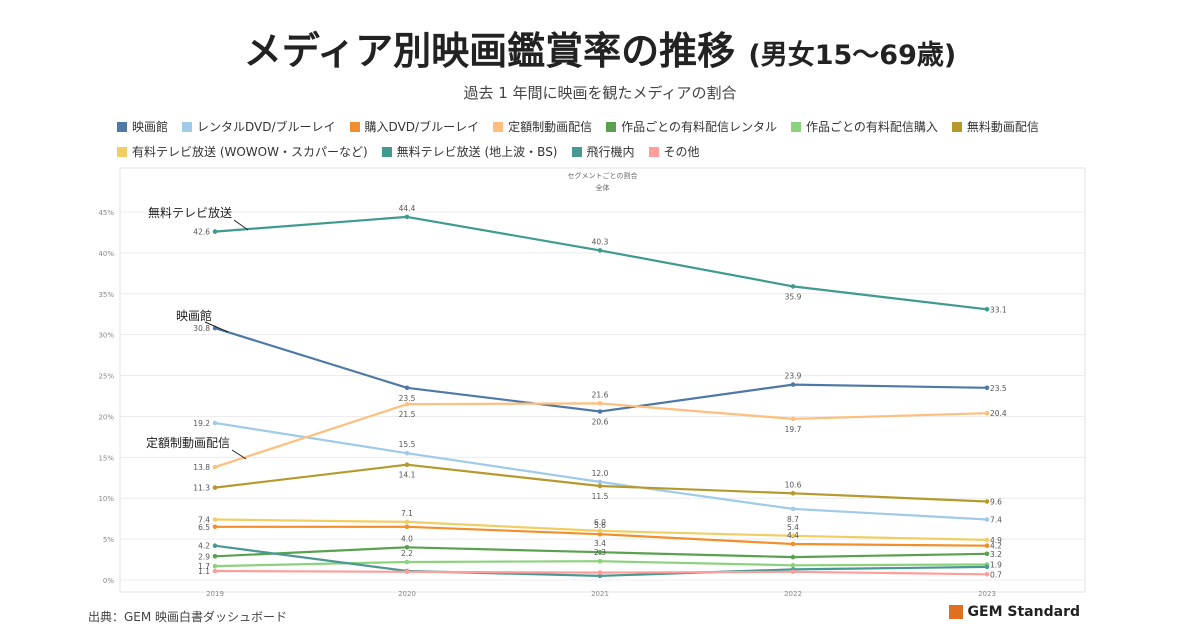  What do you see at coordinates (600, 473) in the screenshot?
I see `data-label: 12.0` at bounding box center [600, 473].